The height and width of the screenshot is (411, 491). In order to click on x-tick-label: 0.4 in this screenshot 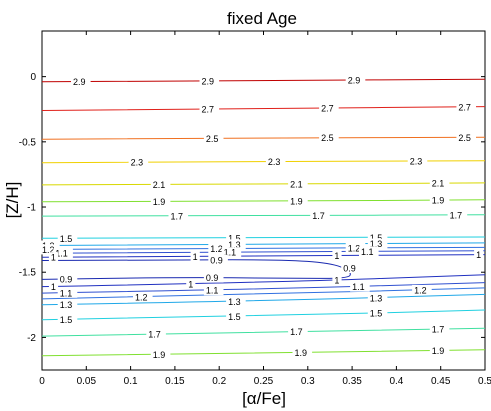, I will do `click(396, 381)`.